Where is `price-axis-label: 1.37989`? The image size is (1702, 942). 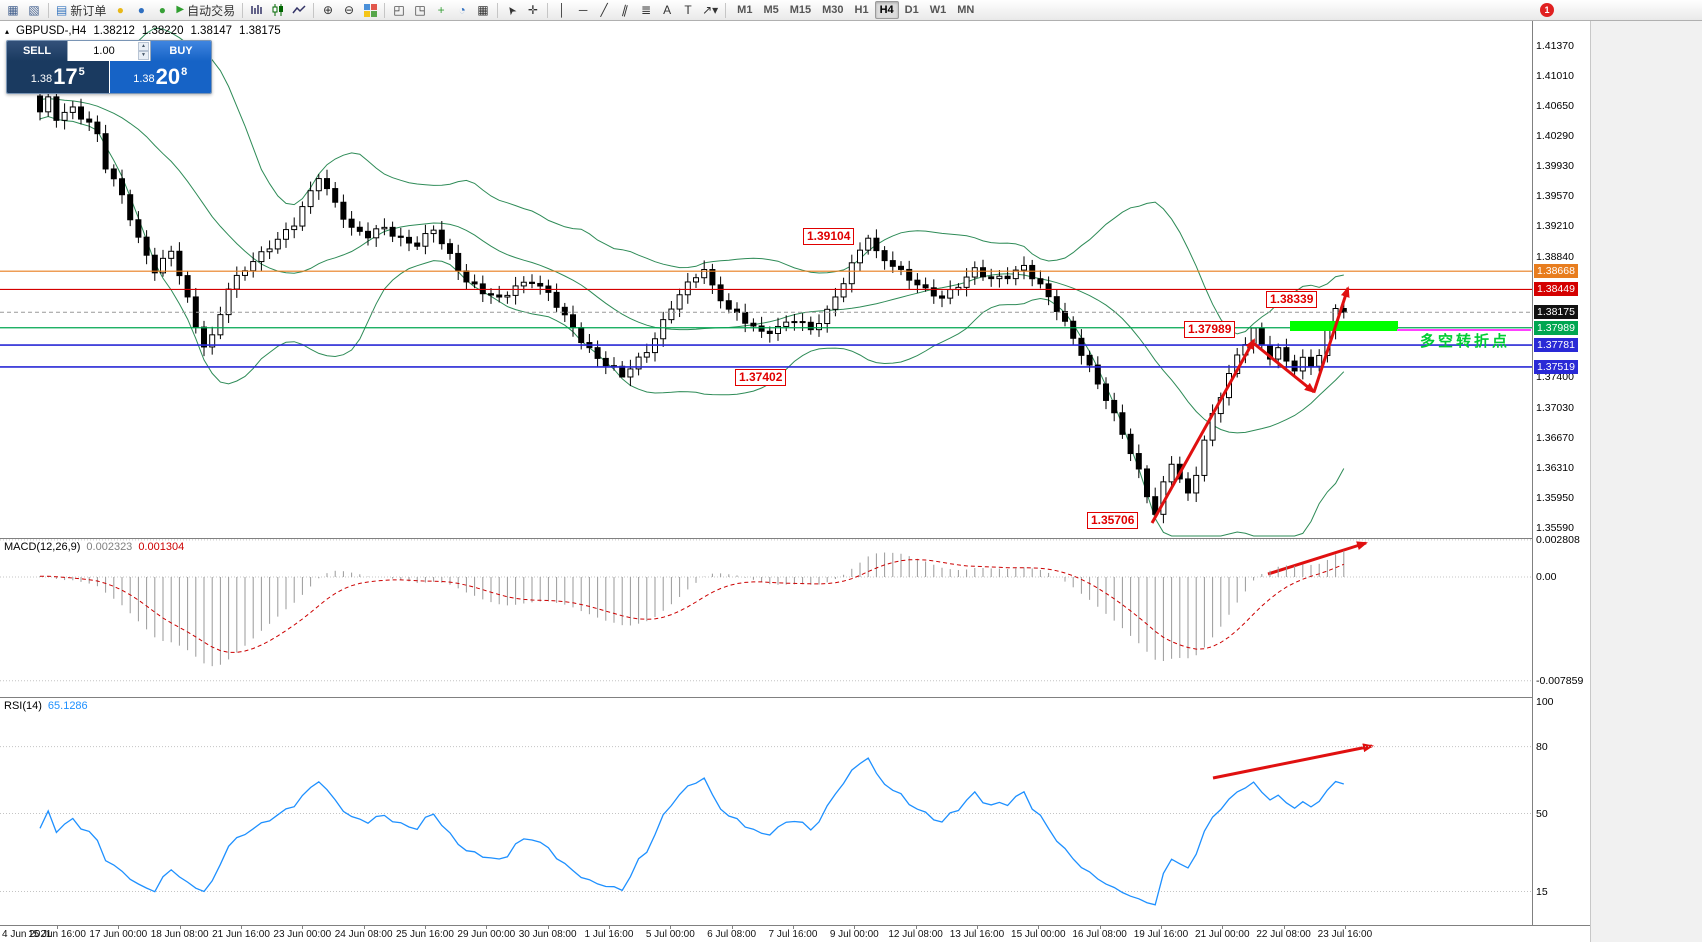 price-axis-label: 1.37989 is located at coordinates (1556, 327).